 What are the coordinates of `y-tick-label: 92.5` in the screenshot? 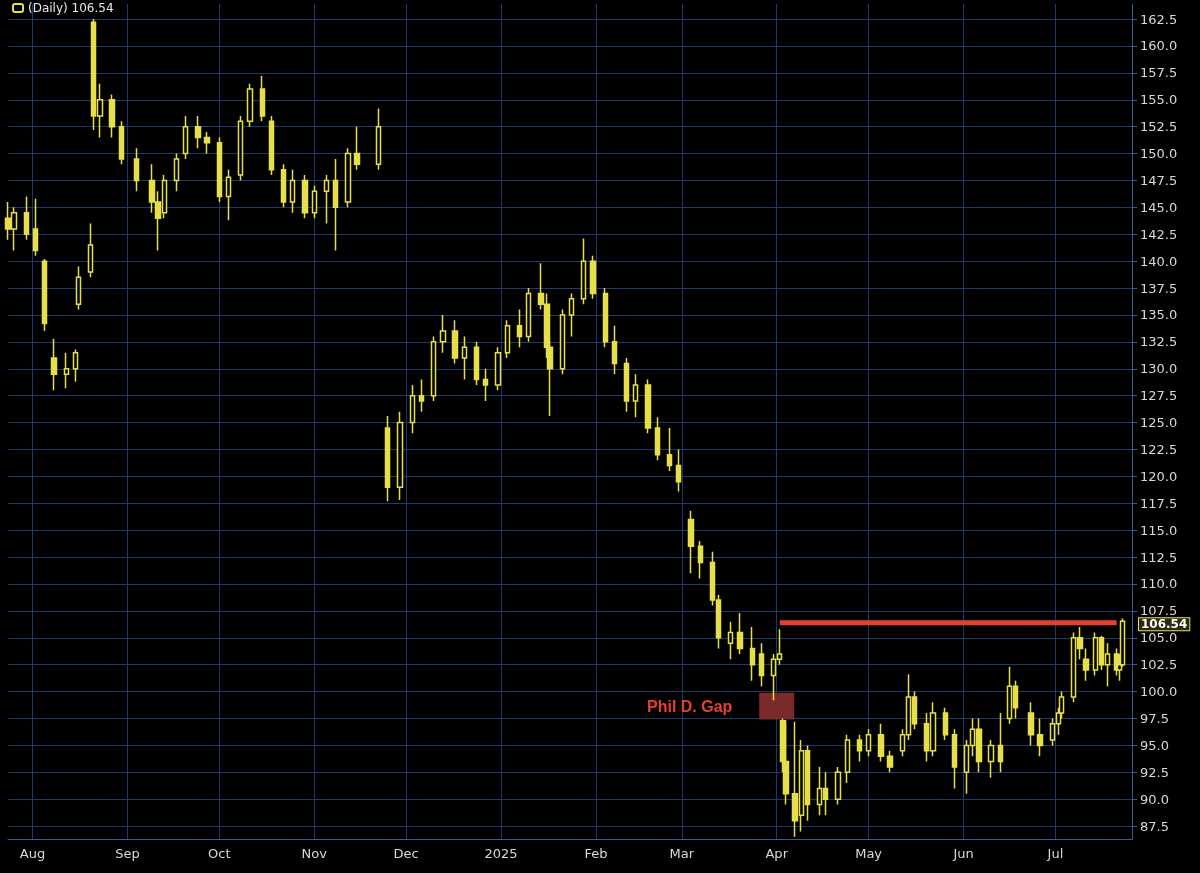 It's located at (1154, 772).